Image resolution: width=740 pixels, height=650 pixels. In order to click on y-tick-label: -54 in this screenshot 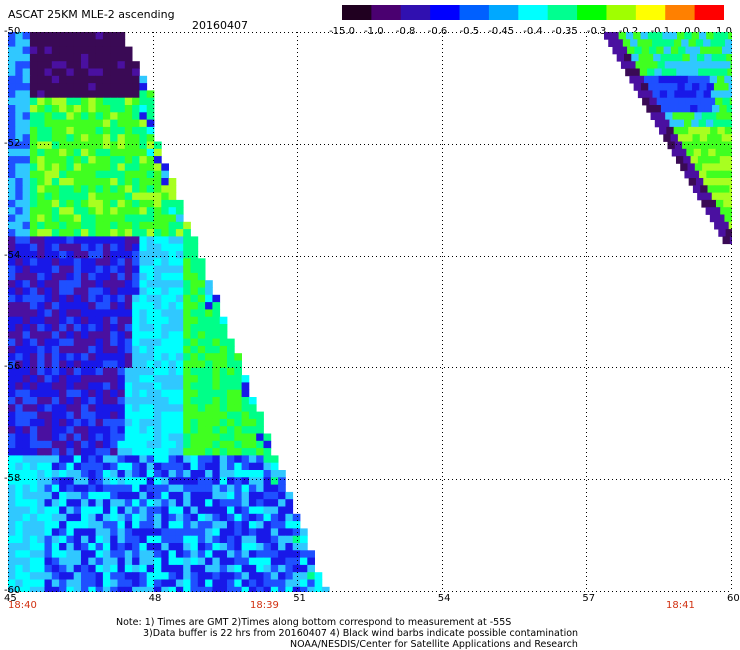, I will do `click(12, 255)`.